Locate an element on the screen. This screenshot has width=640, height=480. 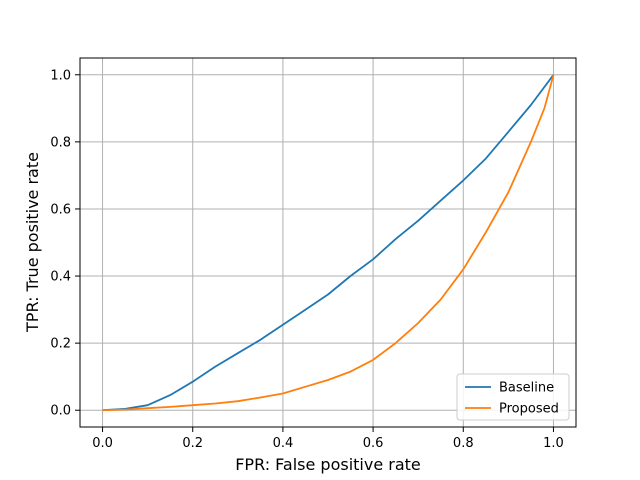
y-tick-label: 0.8 is located at coordinates (60, 142).